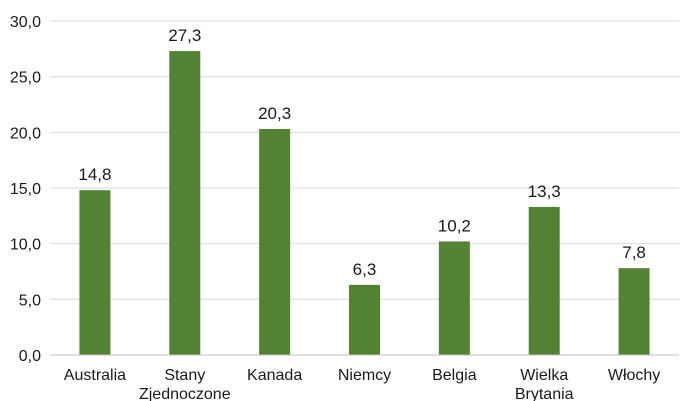 This screenshot has width=681, height=401. What do you see at coordinates (184, 35) in the screenshot?
I see `data-label: 27,3` at bounding box center [184, 35].